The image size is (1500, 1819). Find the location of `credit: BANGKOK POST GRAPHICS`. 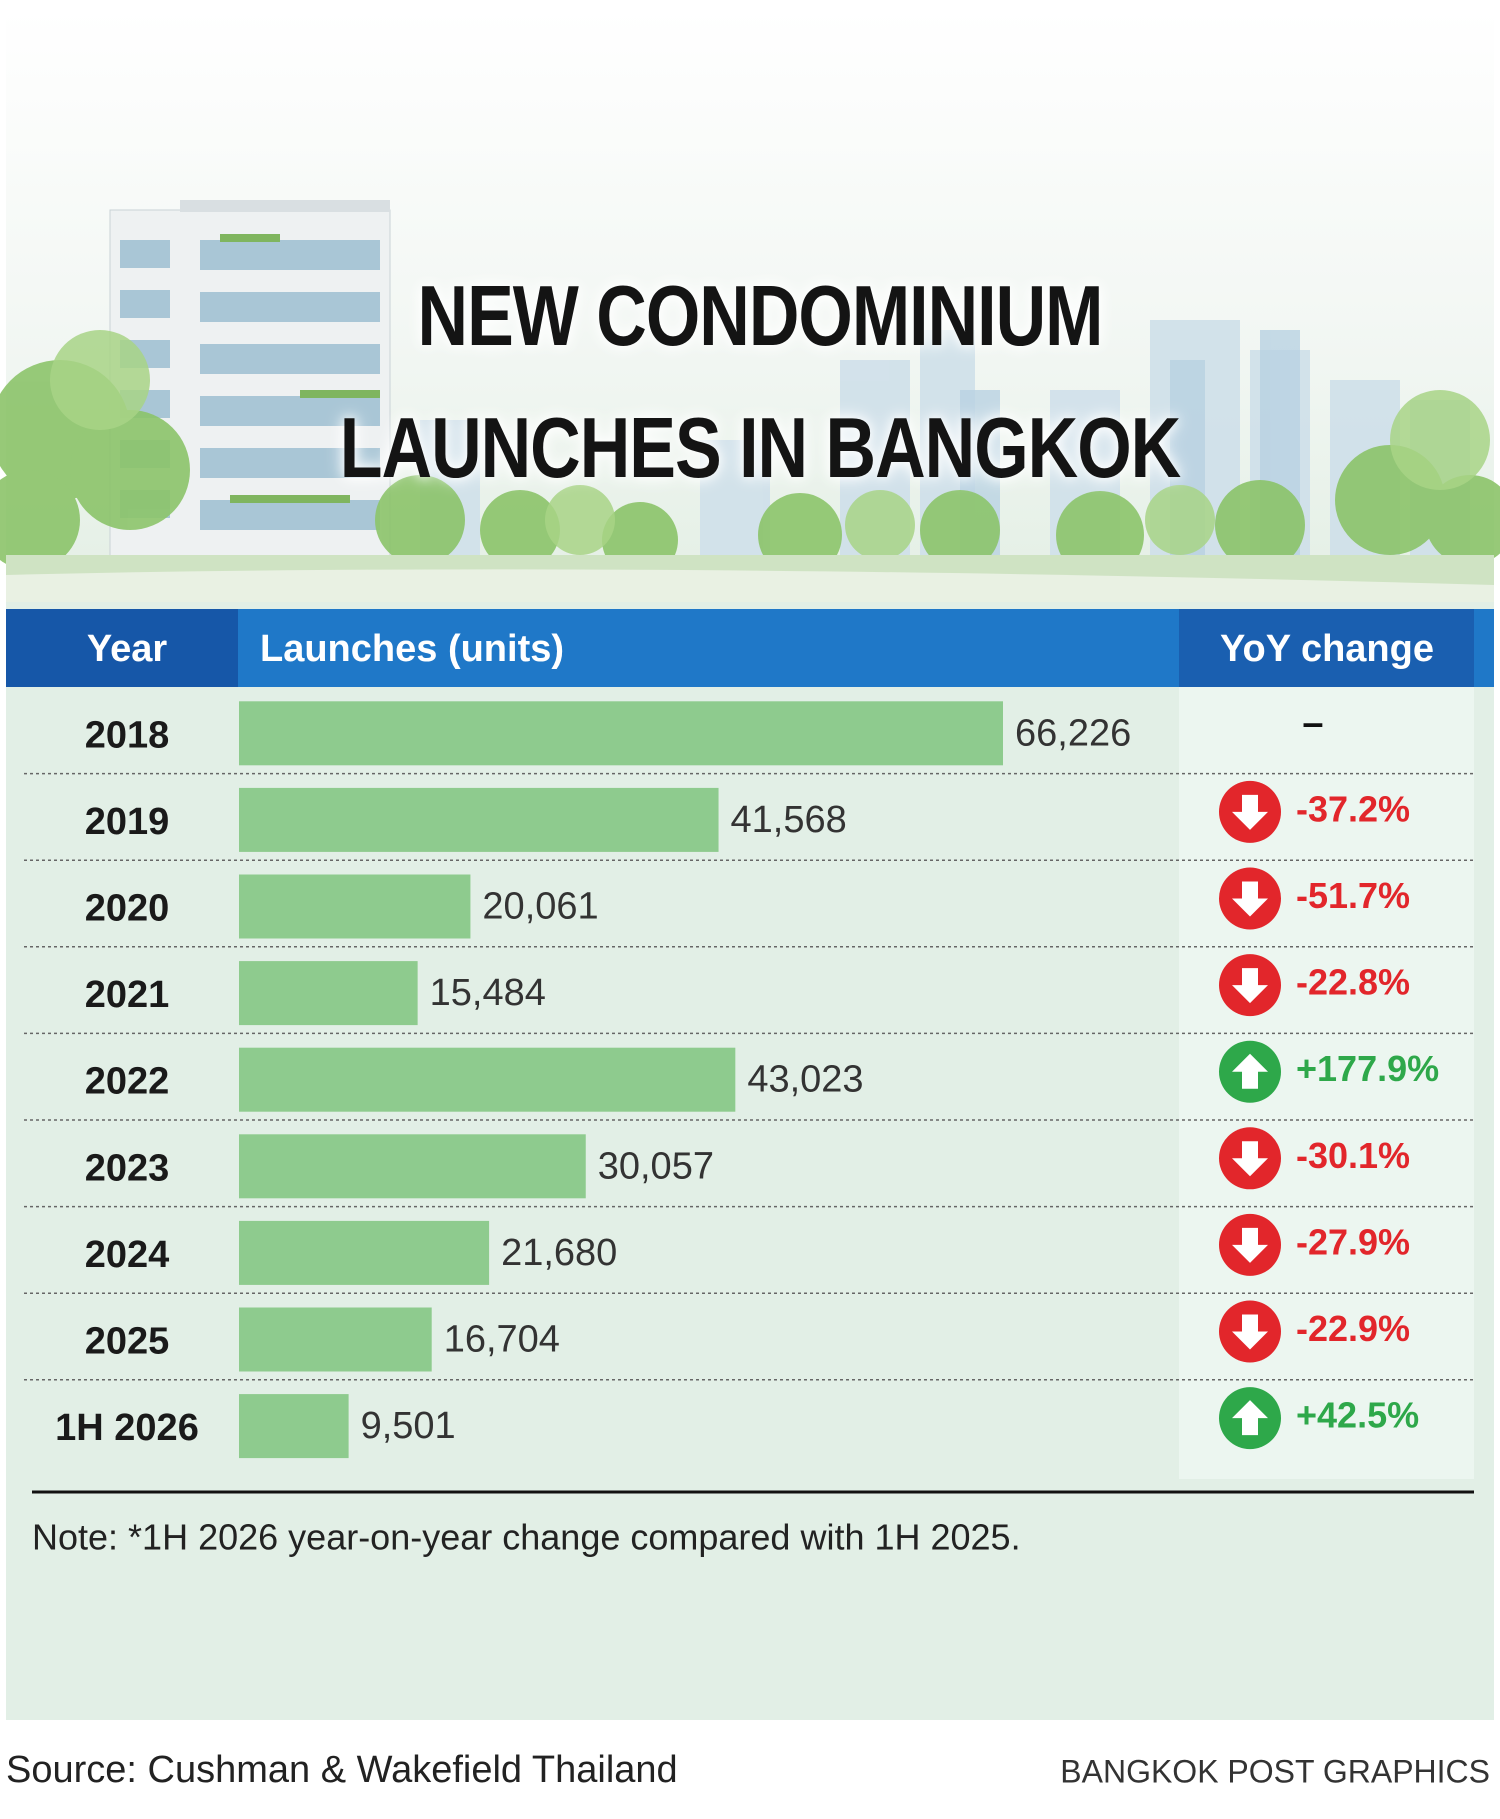

credit: BANGKOK POST GRAPHICS is located at coordinates (1275, 1771).